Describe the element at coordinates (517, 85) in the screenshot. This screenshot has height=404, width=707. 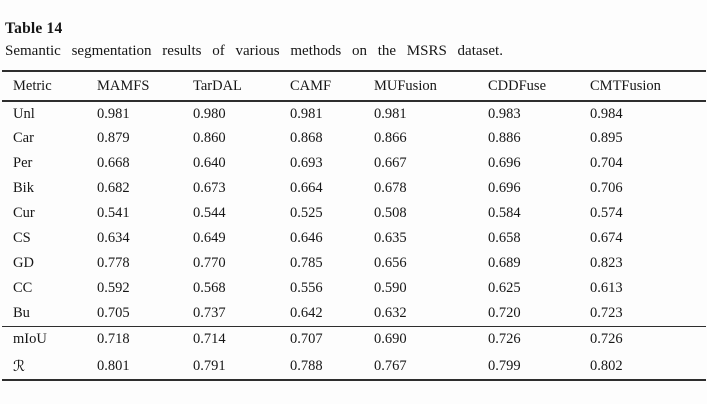
I see `column-header-cddfuse: CDDFuse` at that location.